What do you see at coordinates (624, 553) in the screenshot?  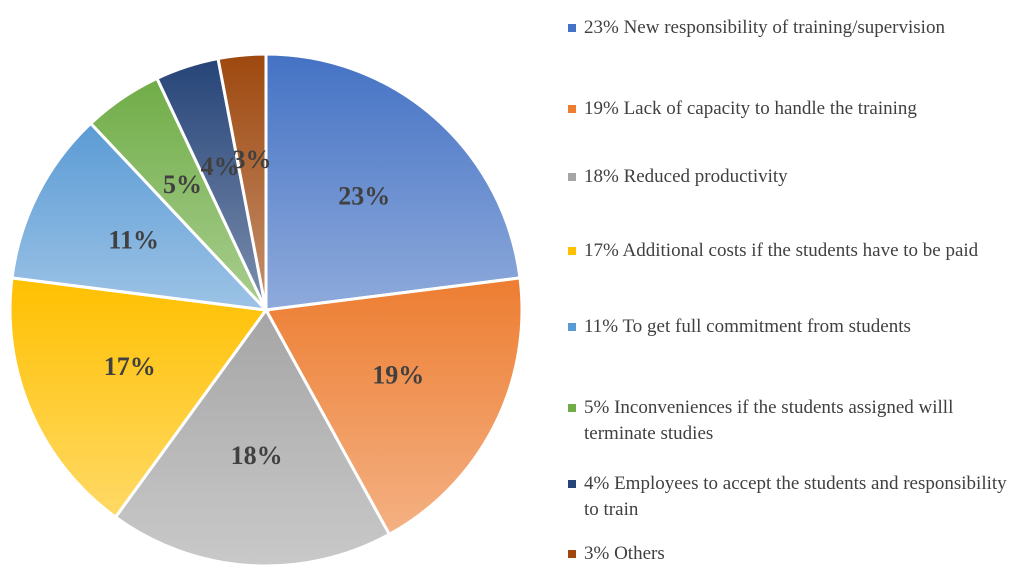 I see `legend-label: 3% Others` at bounding box center [624, 553].